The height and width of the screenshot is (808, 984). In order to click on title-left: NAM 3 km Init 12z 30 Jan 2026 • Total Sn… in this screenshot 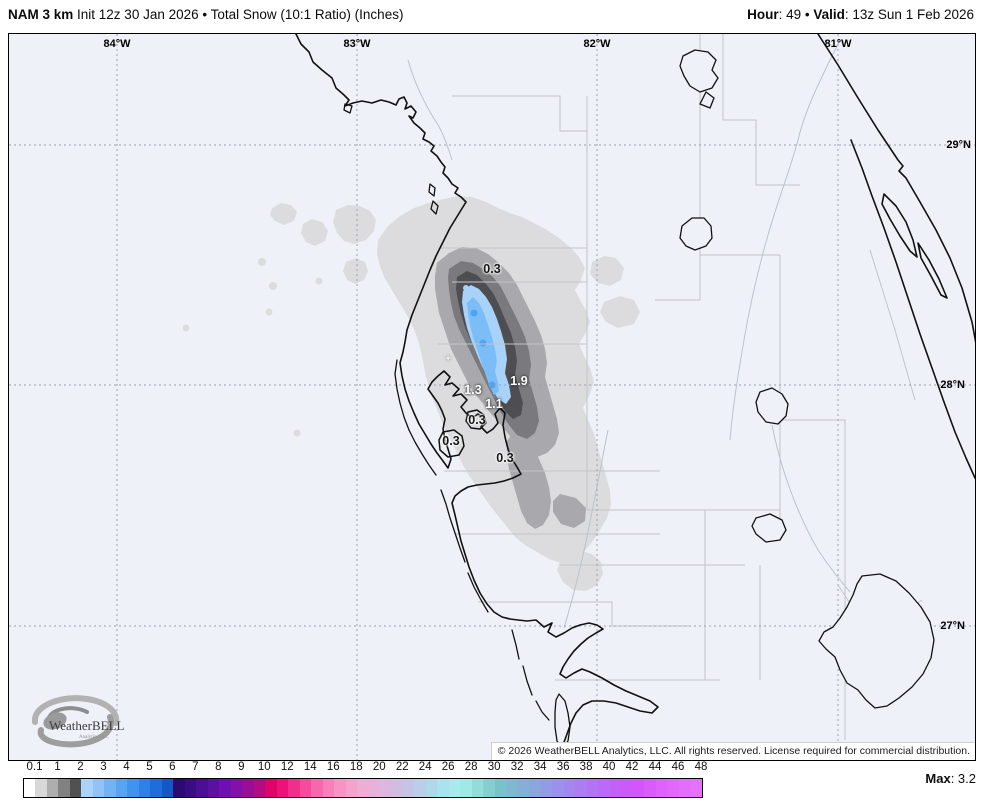, I will do `click(205, 14)`.